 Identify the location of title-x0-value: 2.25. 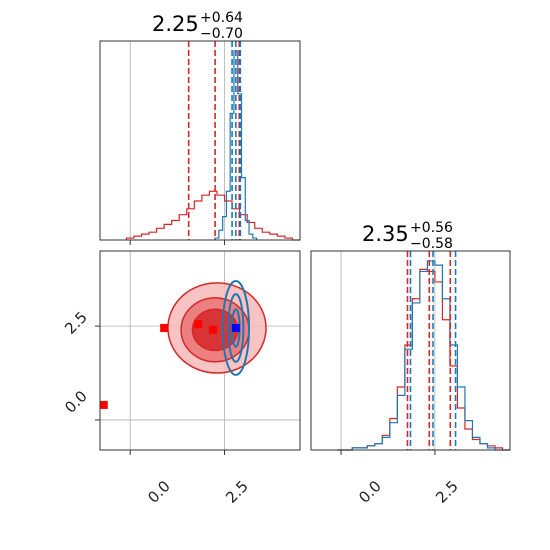
(175, 24).